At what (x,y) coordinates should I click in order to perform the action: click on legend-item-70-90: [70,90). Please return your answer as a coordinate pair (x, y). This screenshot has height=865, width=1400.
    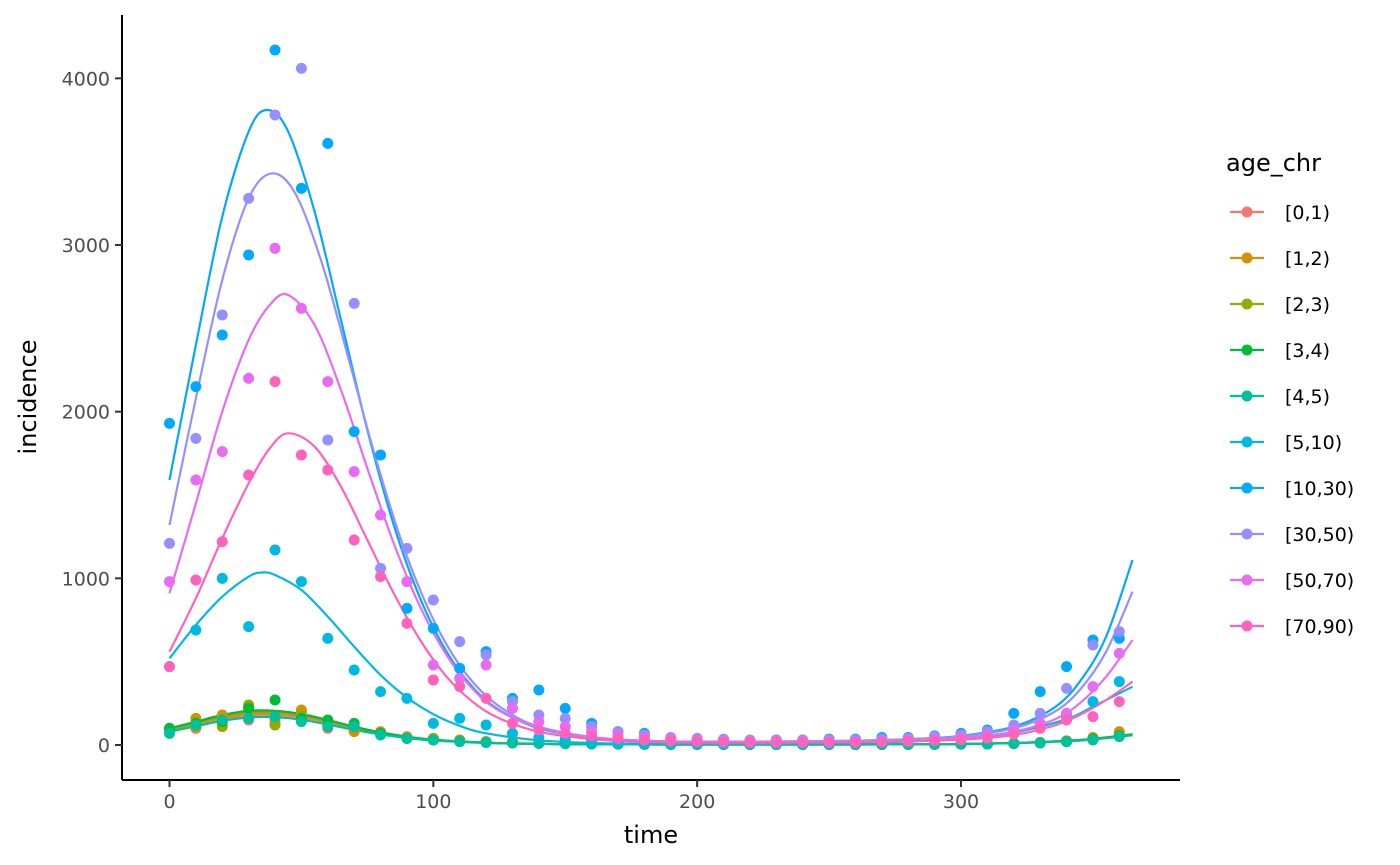
    Looking at the image, I should click on (1292, 627).